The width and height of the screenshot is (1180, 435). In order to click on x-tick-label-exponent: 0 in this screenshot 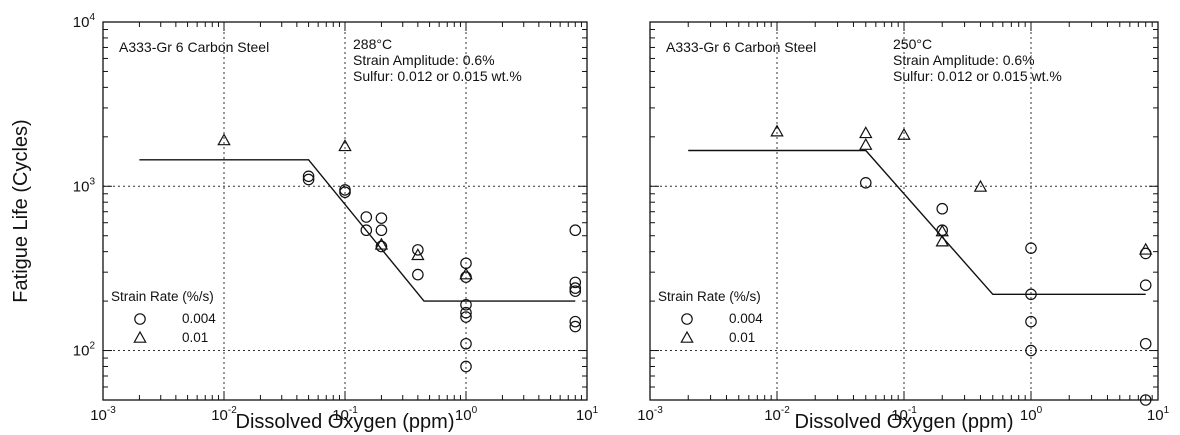, I will do `click(1040, 410)`.